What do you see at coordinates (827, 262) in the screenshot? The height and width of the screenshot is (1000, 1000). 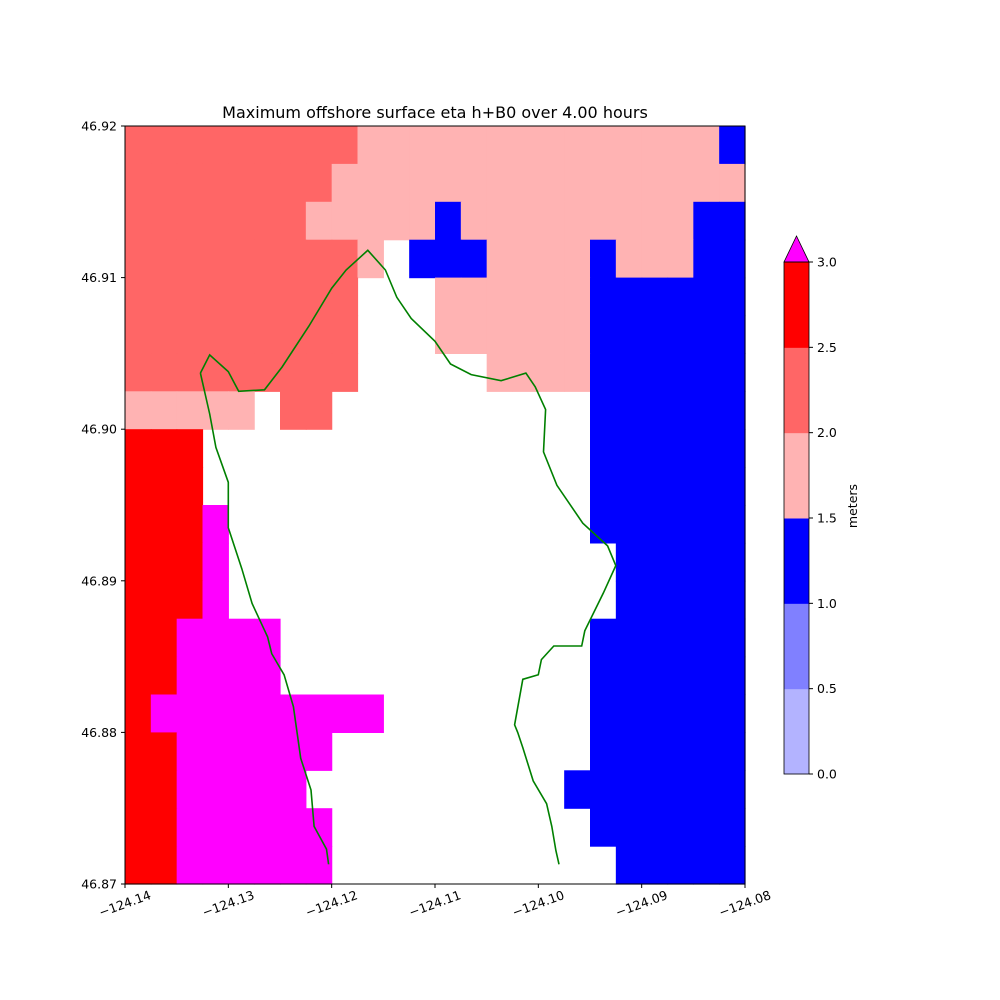 I see `colorbar-tick-label: 3.0` at bounding box center [827, 262].